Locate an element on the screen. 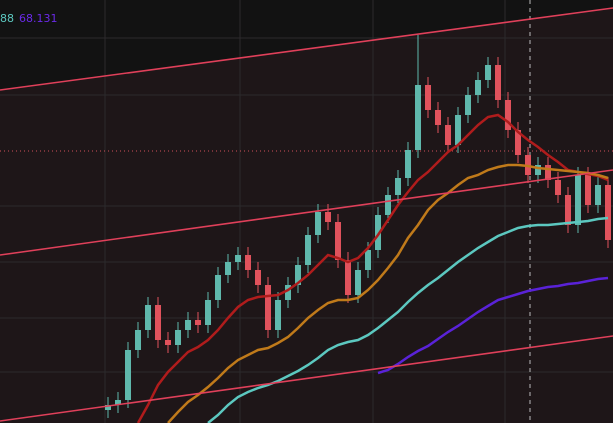 Image resolution: width=613 pixels, height=423 pixels. moving-average is located at coordinates (493, 325).